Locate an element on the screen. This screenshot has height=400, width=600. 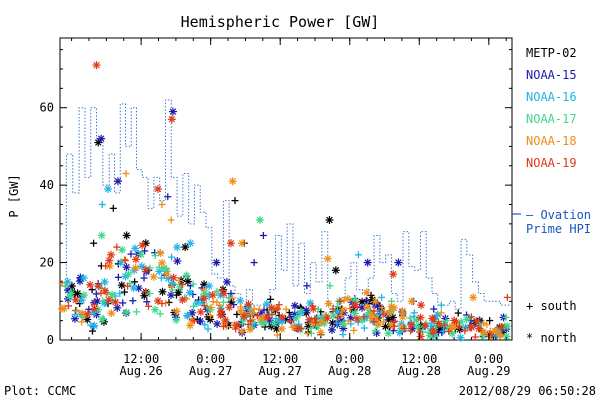
plot-credit: Plot: CCMC is located at coordinates (40, 391).